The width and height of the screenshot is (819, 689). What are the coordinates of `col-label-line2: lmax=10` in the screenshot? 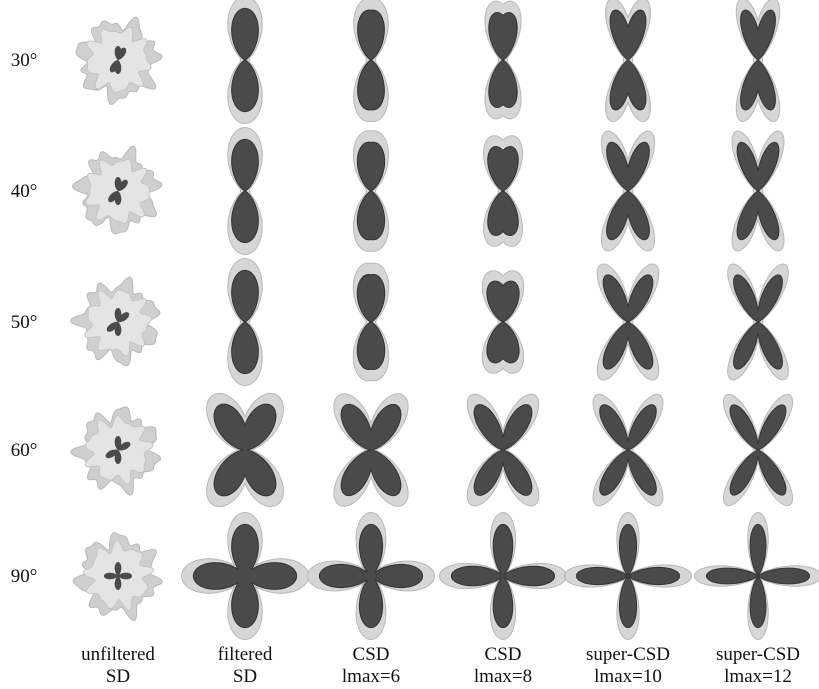 It's located at (628, 676).